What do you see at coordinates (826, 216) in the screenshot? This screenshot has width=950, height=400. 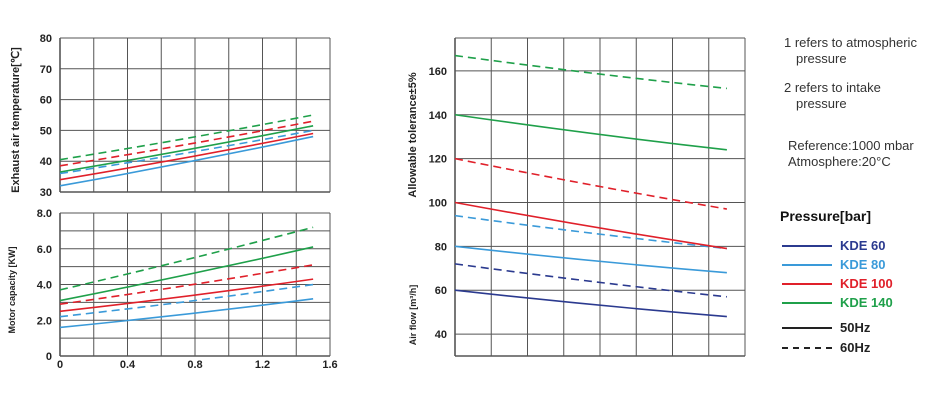 I see `legend-title: Pressure[bar]` at bounding box center [826, 216].